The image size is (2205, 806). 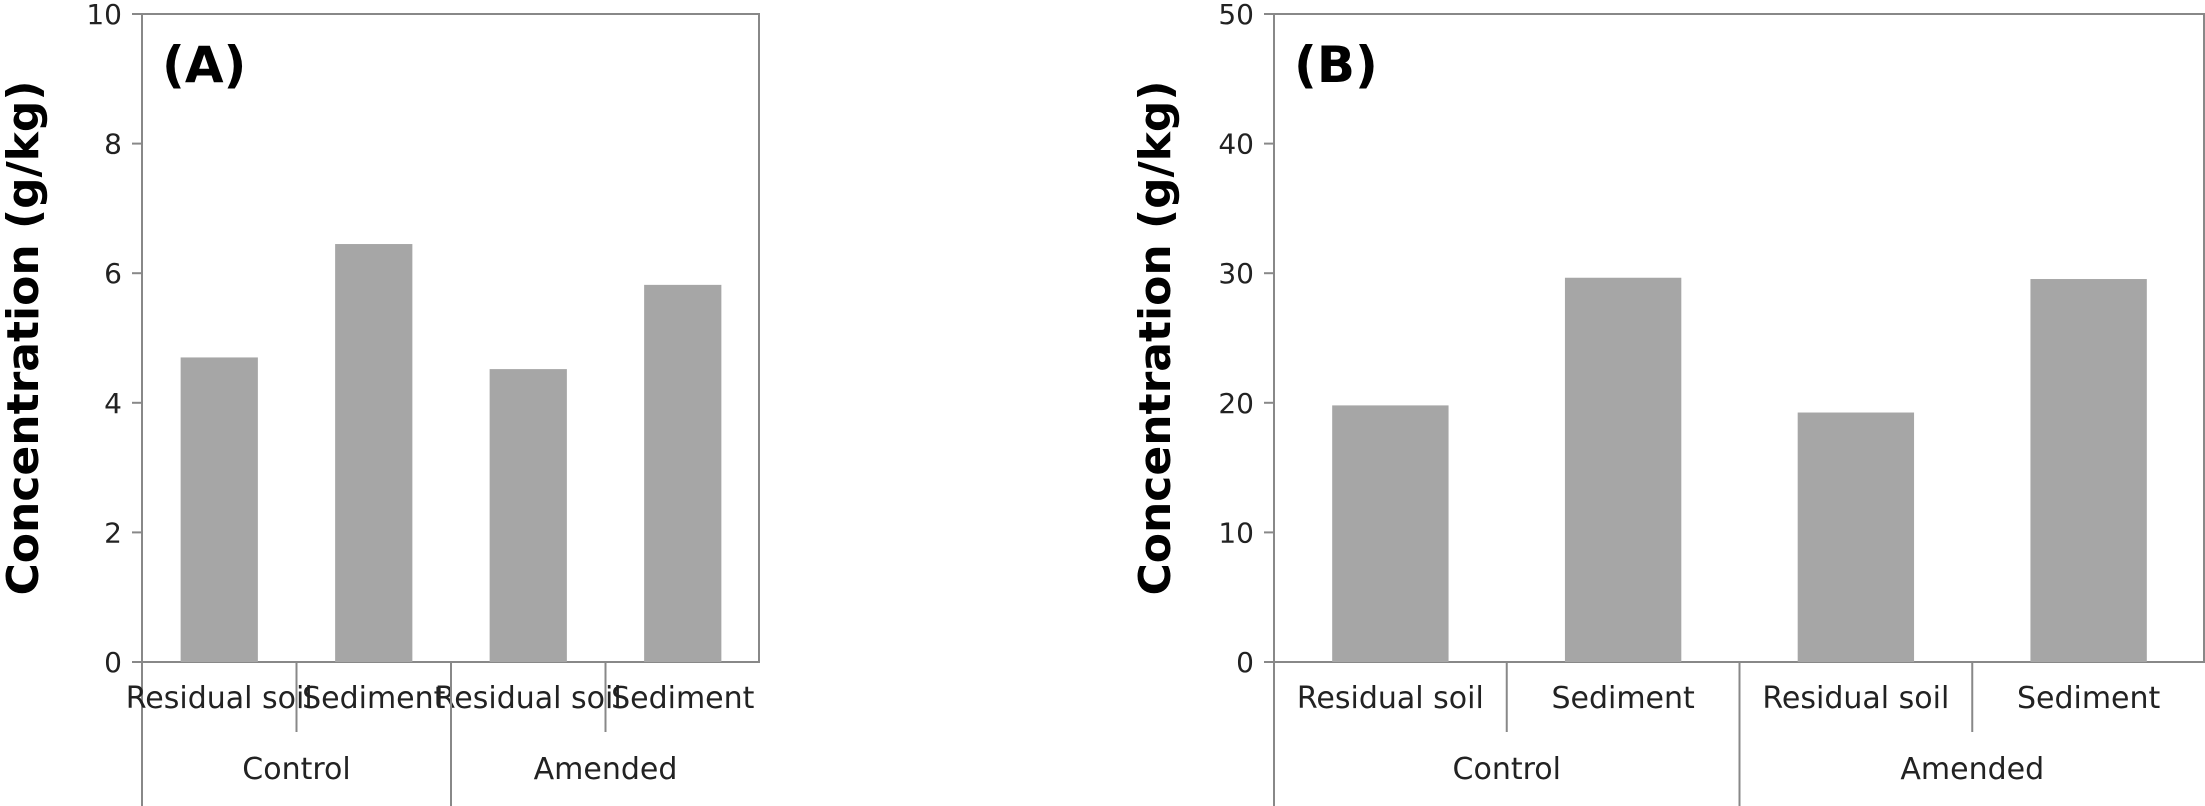 I want to click on panel-label: (B), so click(x=1336, y=65).